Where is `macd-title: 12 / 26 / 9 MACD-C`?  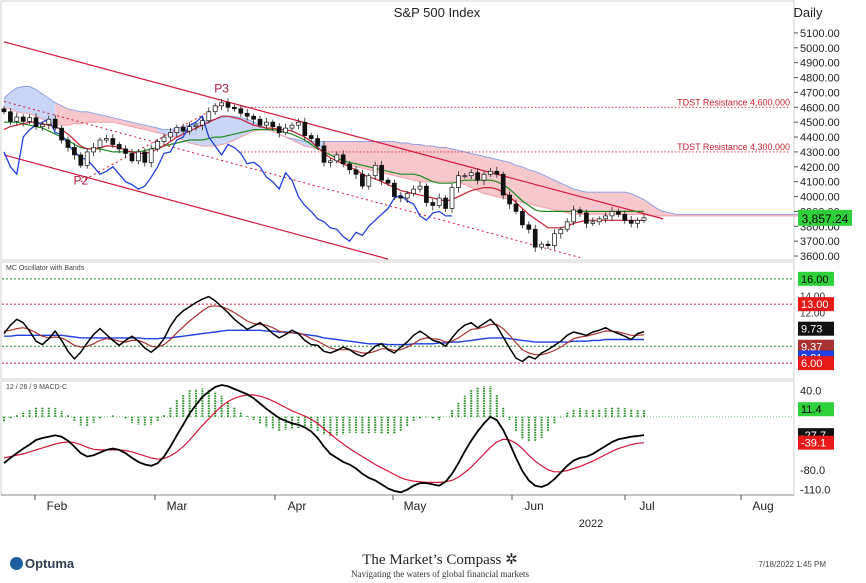
macd-title: 12 / 26 / 9 MACD-C is located at coordinates (36, 387).